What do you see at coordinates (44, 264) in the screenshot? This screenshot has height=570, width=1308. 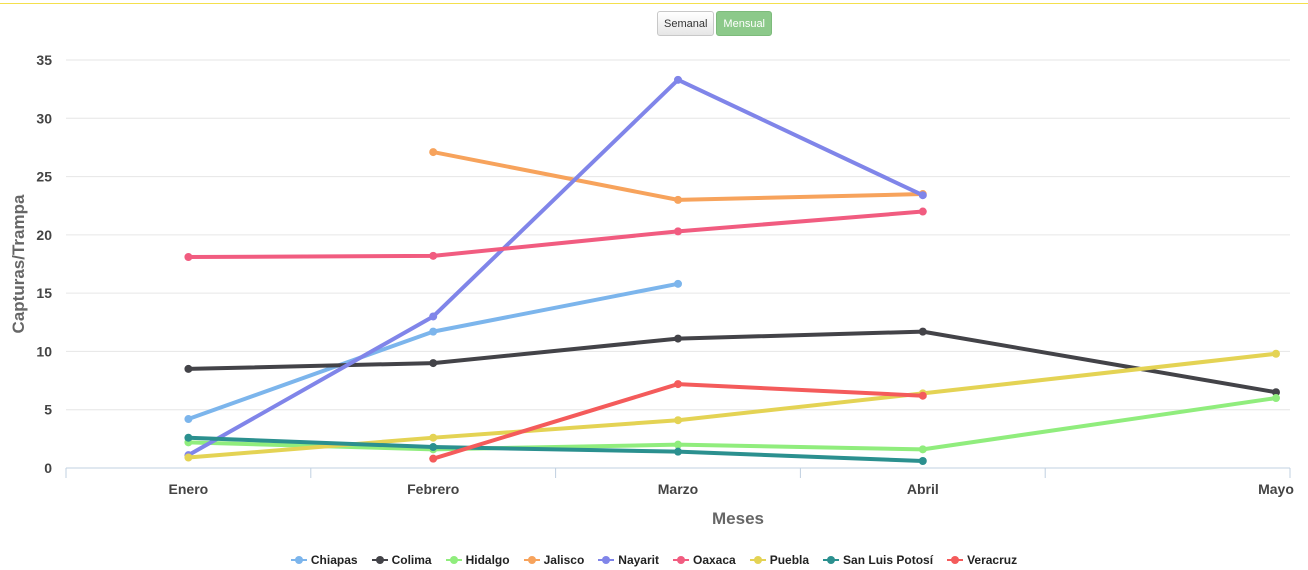 I see `y-axis-ticks: 0 5 10 15 20 25 30 35` at bounding box center [44, 264].